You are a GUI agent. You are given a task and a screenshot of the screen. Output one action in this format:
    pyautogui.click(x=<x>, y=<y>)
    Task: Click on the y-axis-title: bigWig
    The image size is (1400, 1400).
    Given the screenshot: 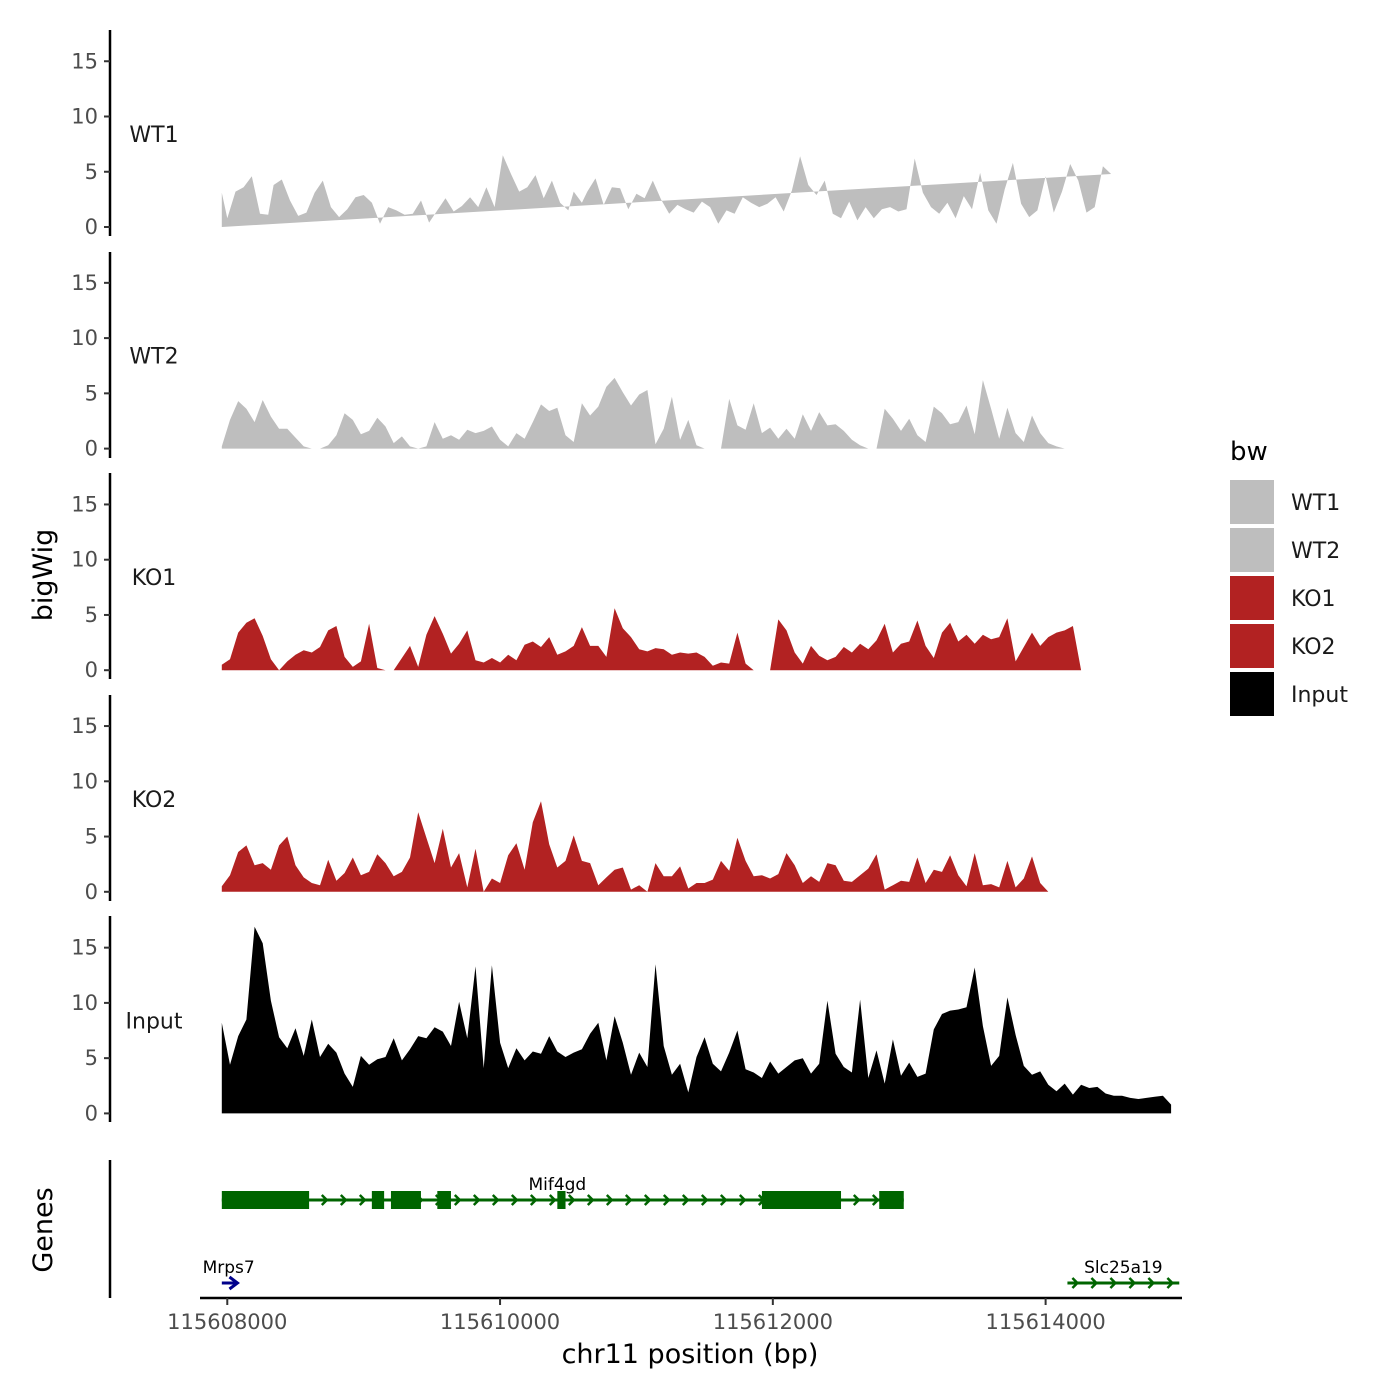 What is the action you would take?
    pyautogui.click(x=43, y=575)
    